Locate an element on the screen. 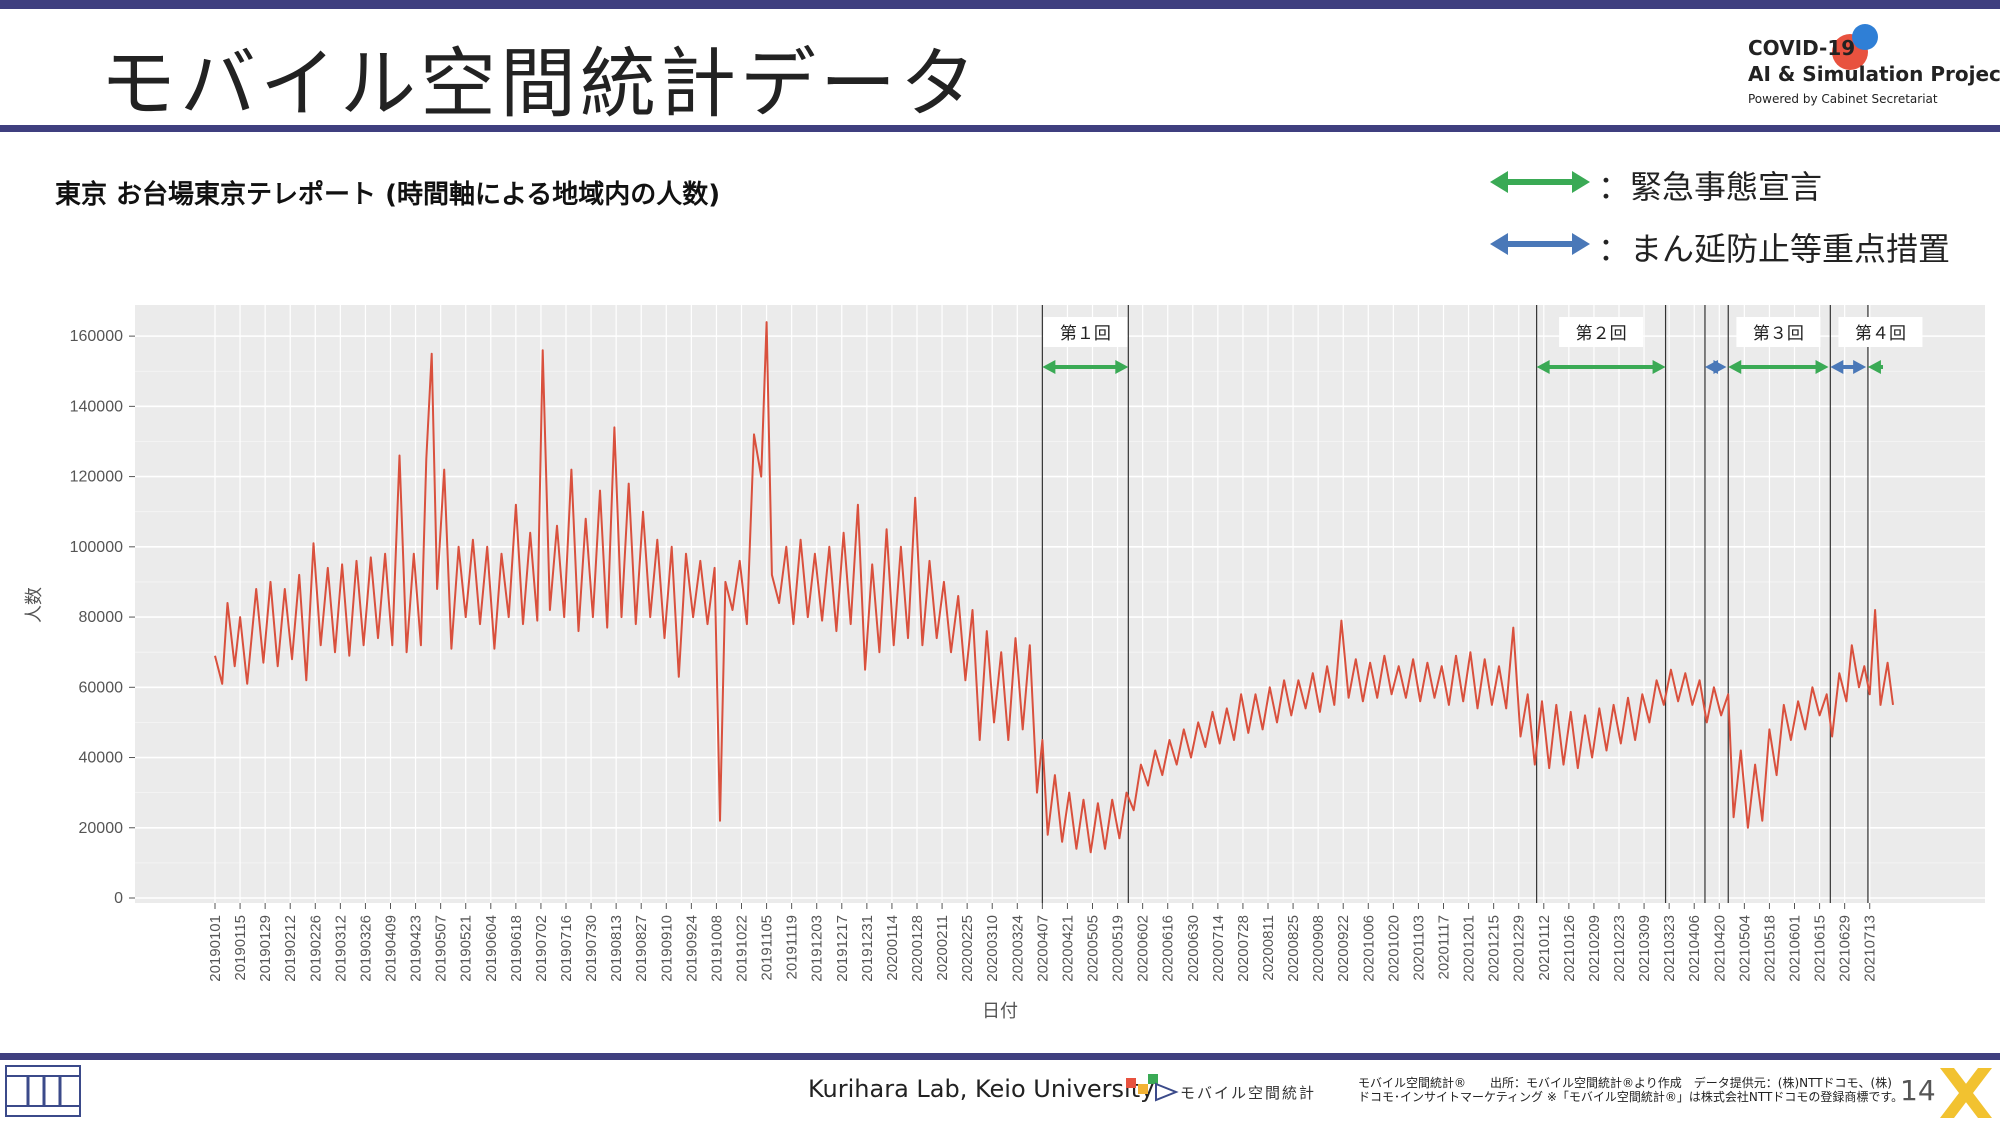 The width and height of the screenshot is (2000, 1125). x-tick-label: 20191203 is located at coordinates (817, 948).